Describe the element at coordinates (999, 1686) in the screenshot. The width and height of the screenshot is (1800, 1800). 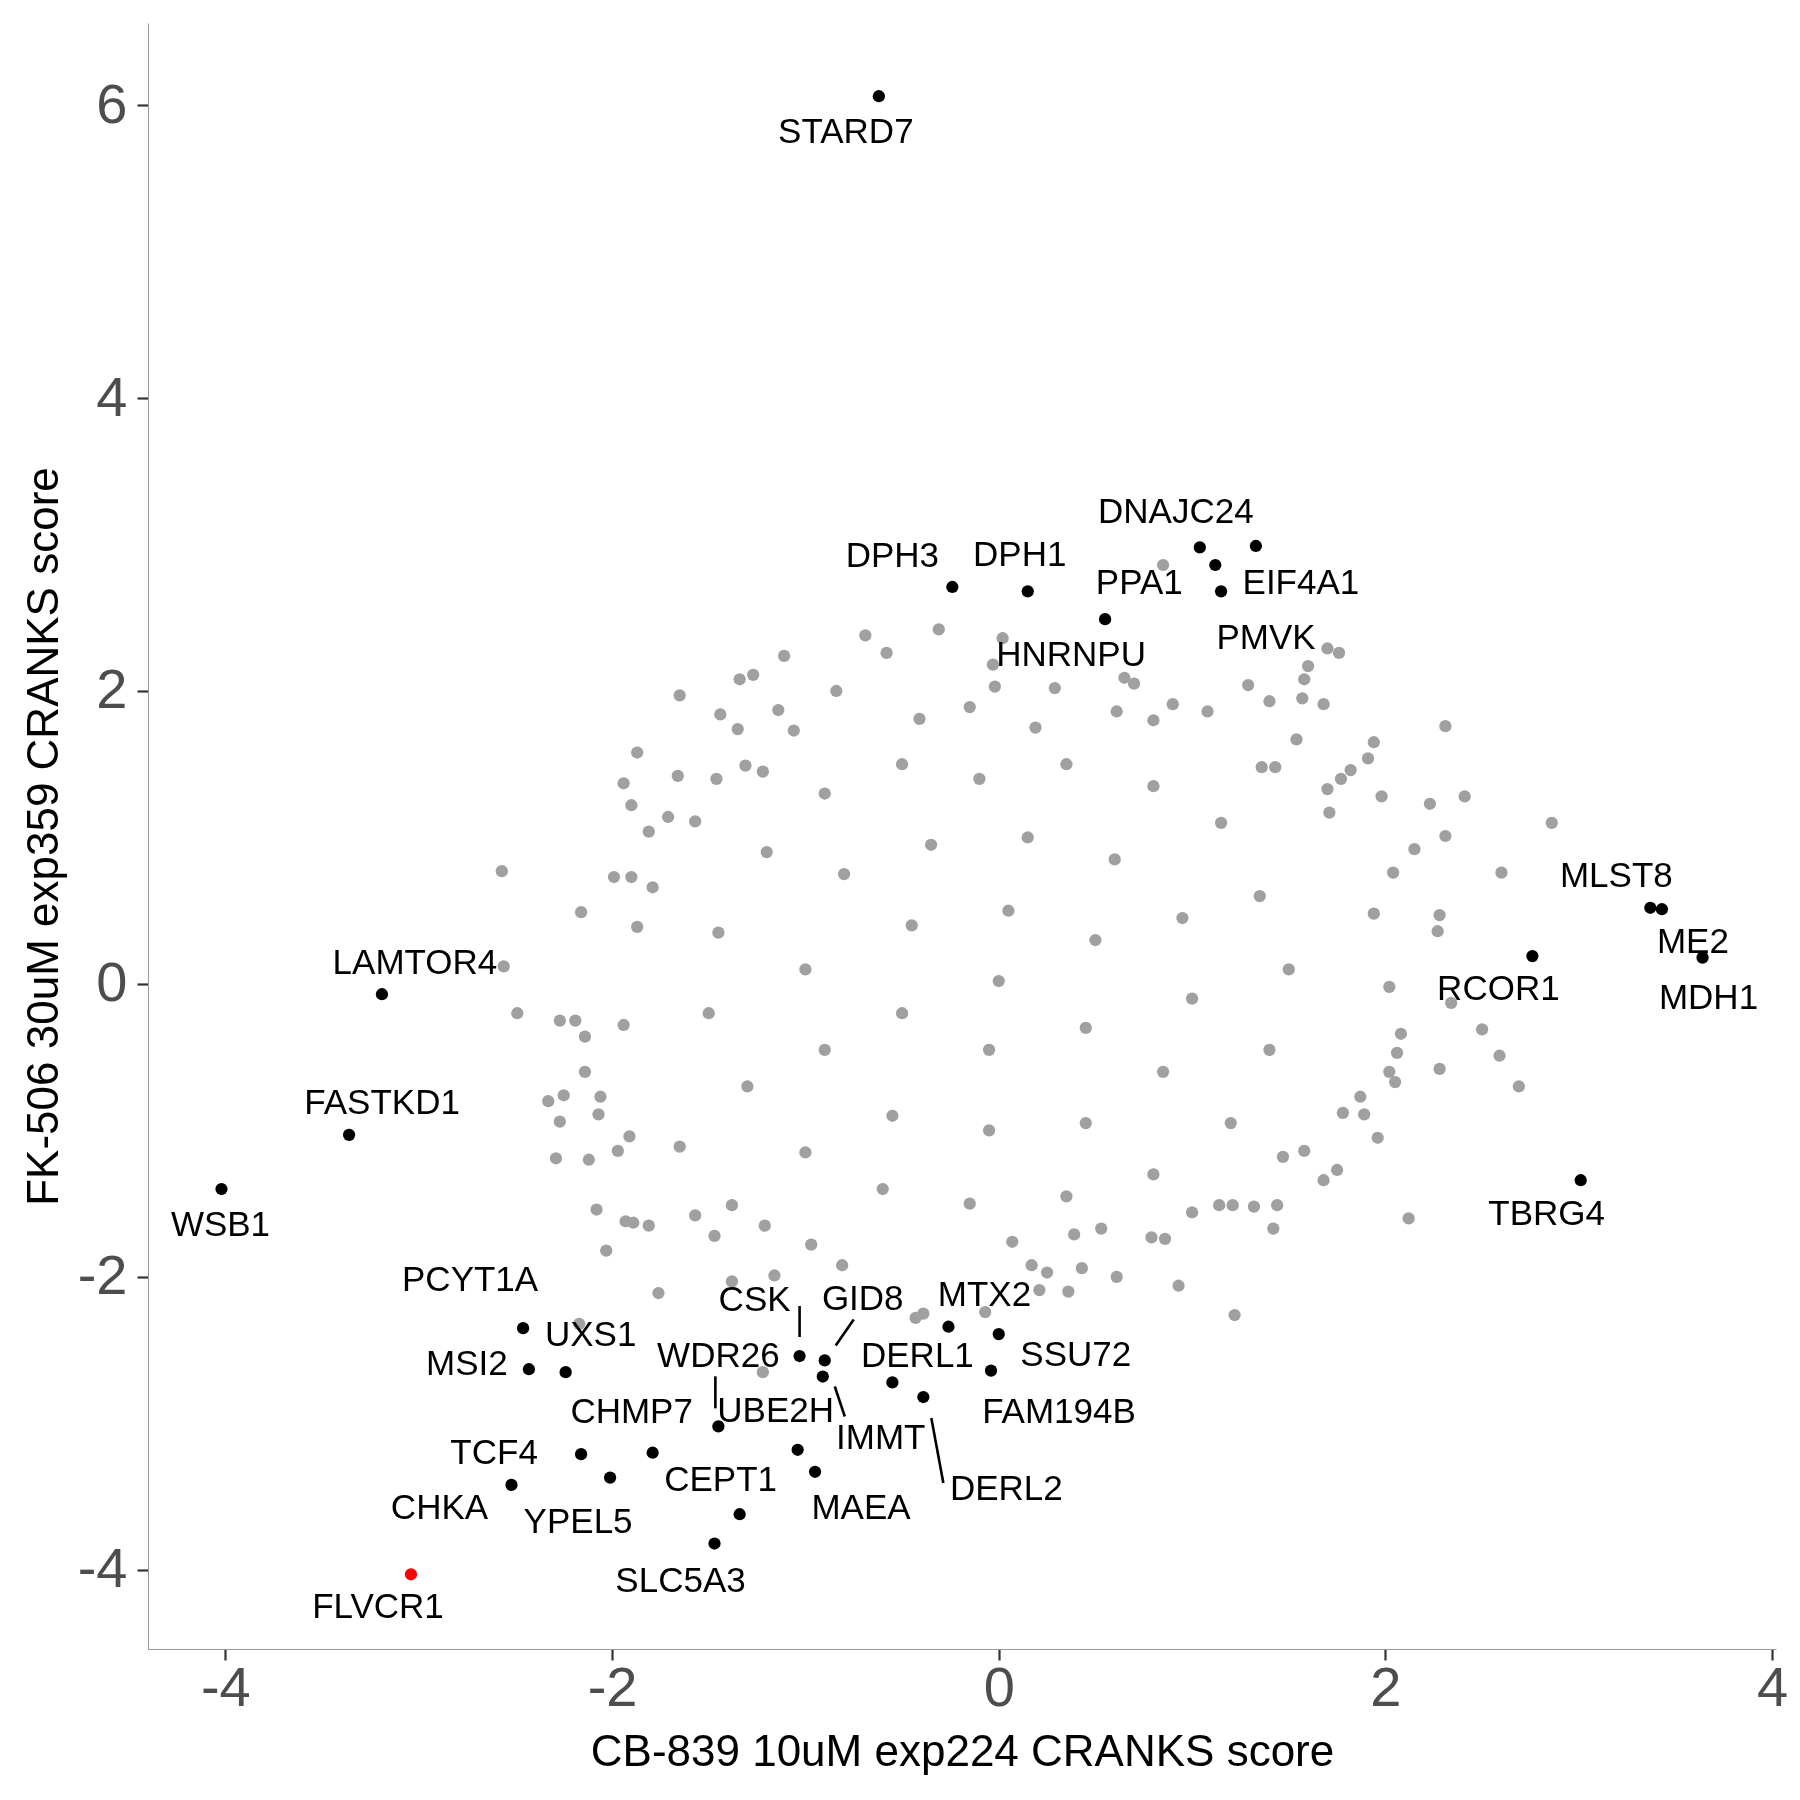
I see `x-tick-label: 0` at that location.